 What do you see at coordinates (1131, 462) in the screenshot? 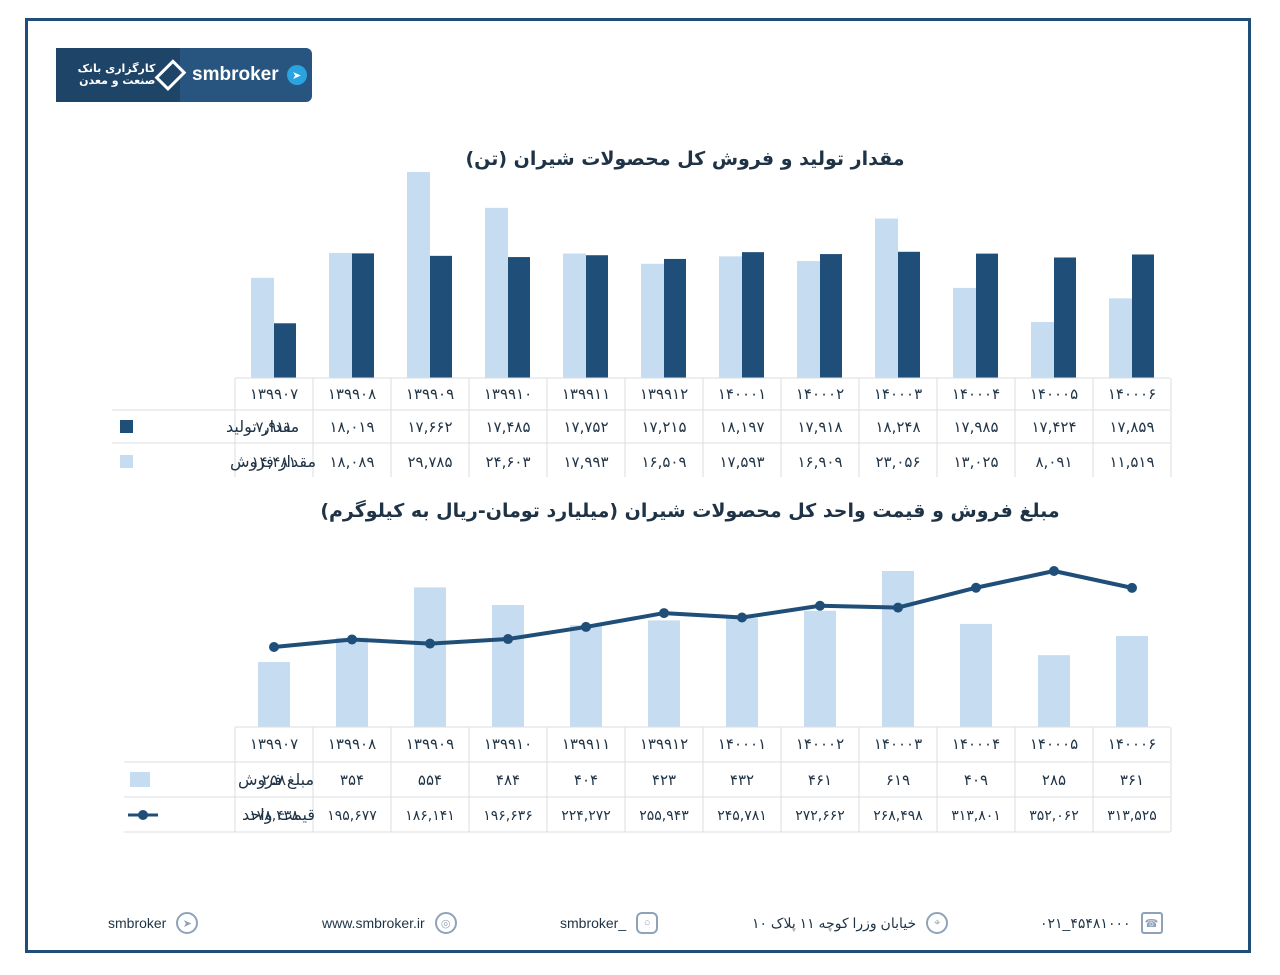
I see `data-label-sales: ۱۱,۵۱۹` at bounding box center [1131, 462].